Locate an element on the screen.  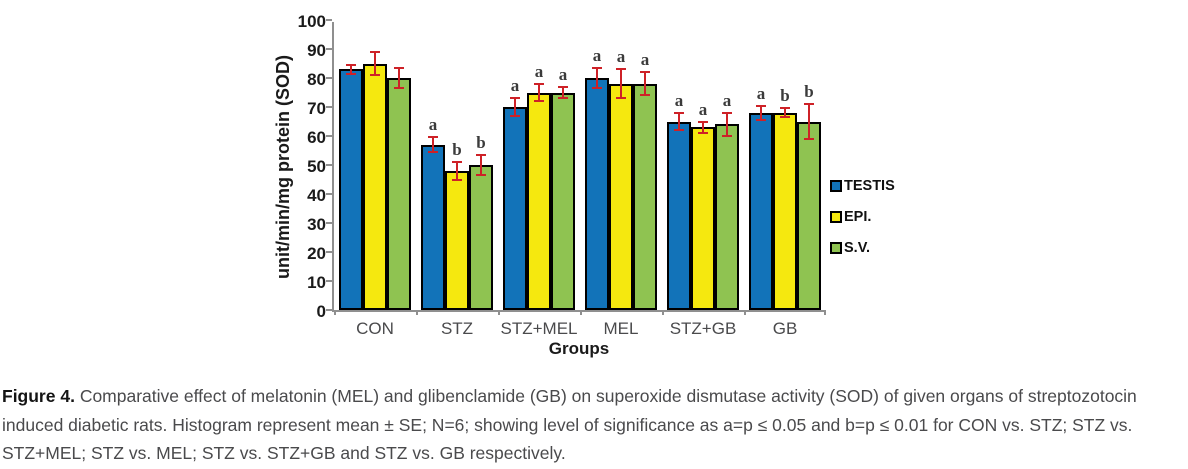
barwrap-EPI.-MEL: a is located at coordinates (621, 166).